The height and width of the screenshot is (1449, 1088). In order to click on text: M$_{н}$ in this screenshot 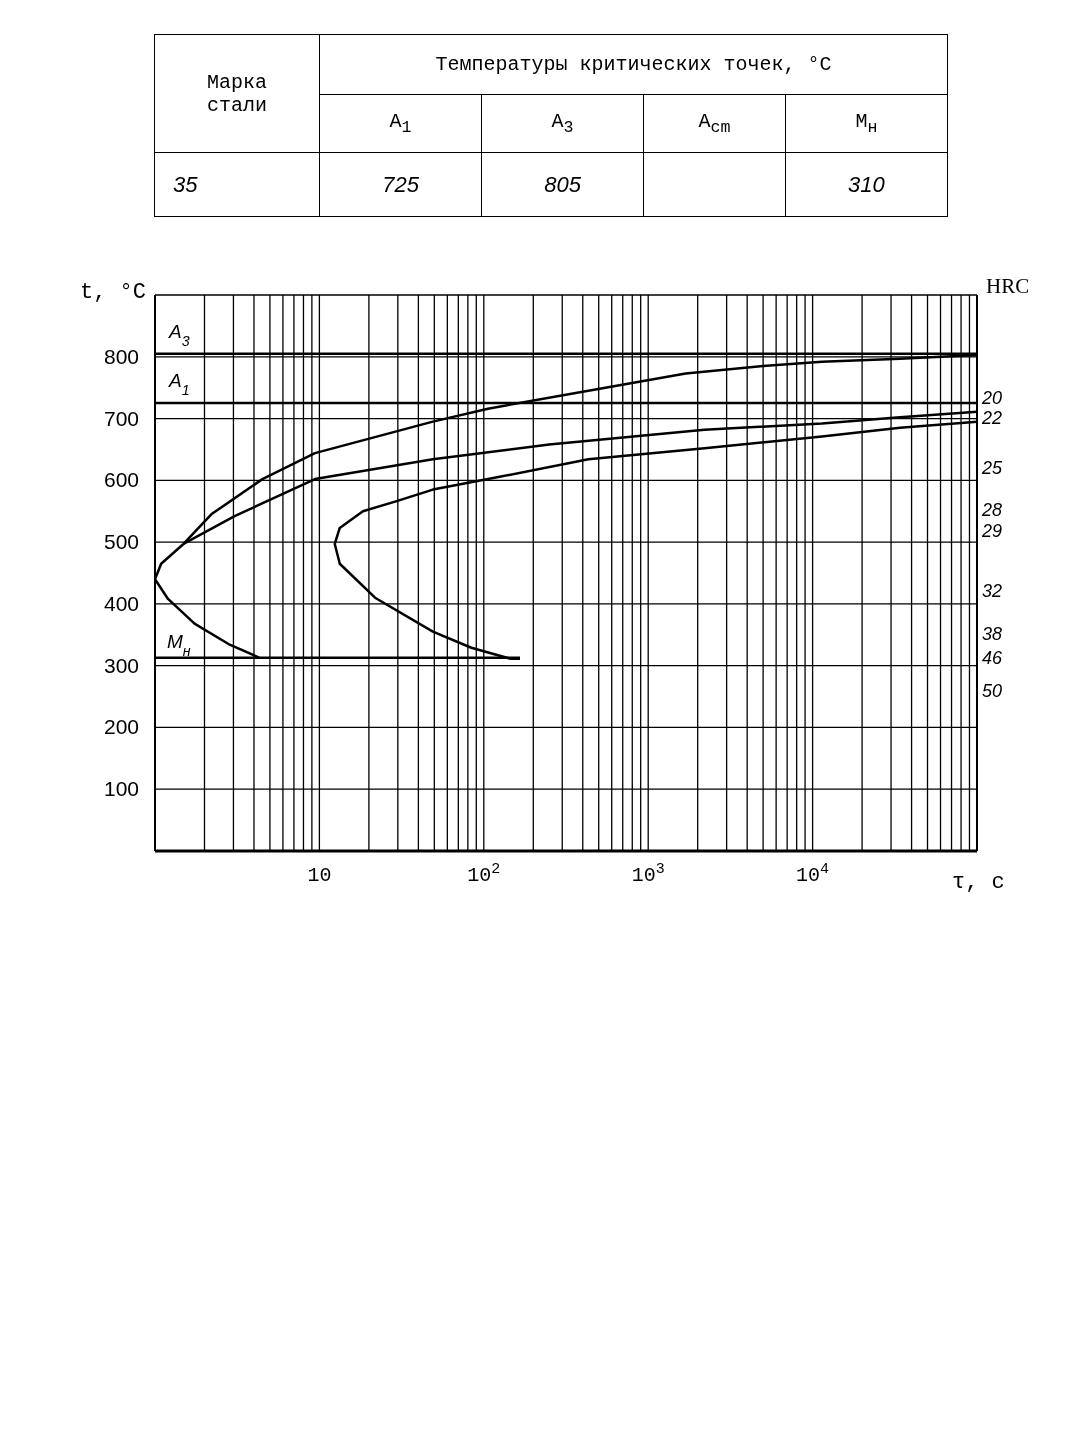, I will do `click(866, 123)`.